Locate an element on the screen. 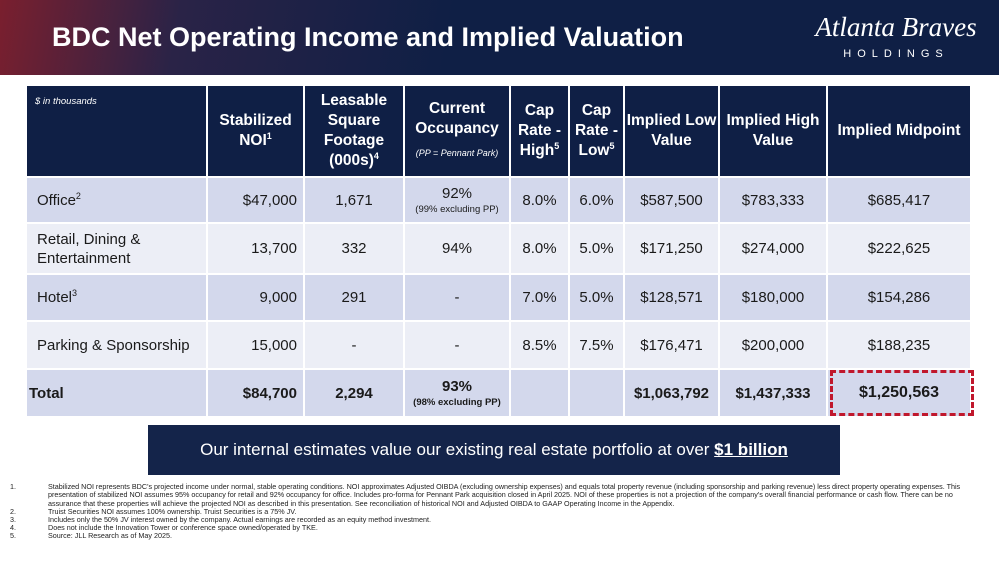 Image resolution: width=999 pixels, height=562 pixels. header-label: Implied Low Value is located at coordinates (671, 131).